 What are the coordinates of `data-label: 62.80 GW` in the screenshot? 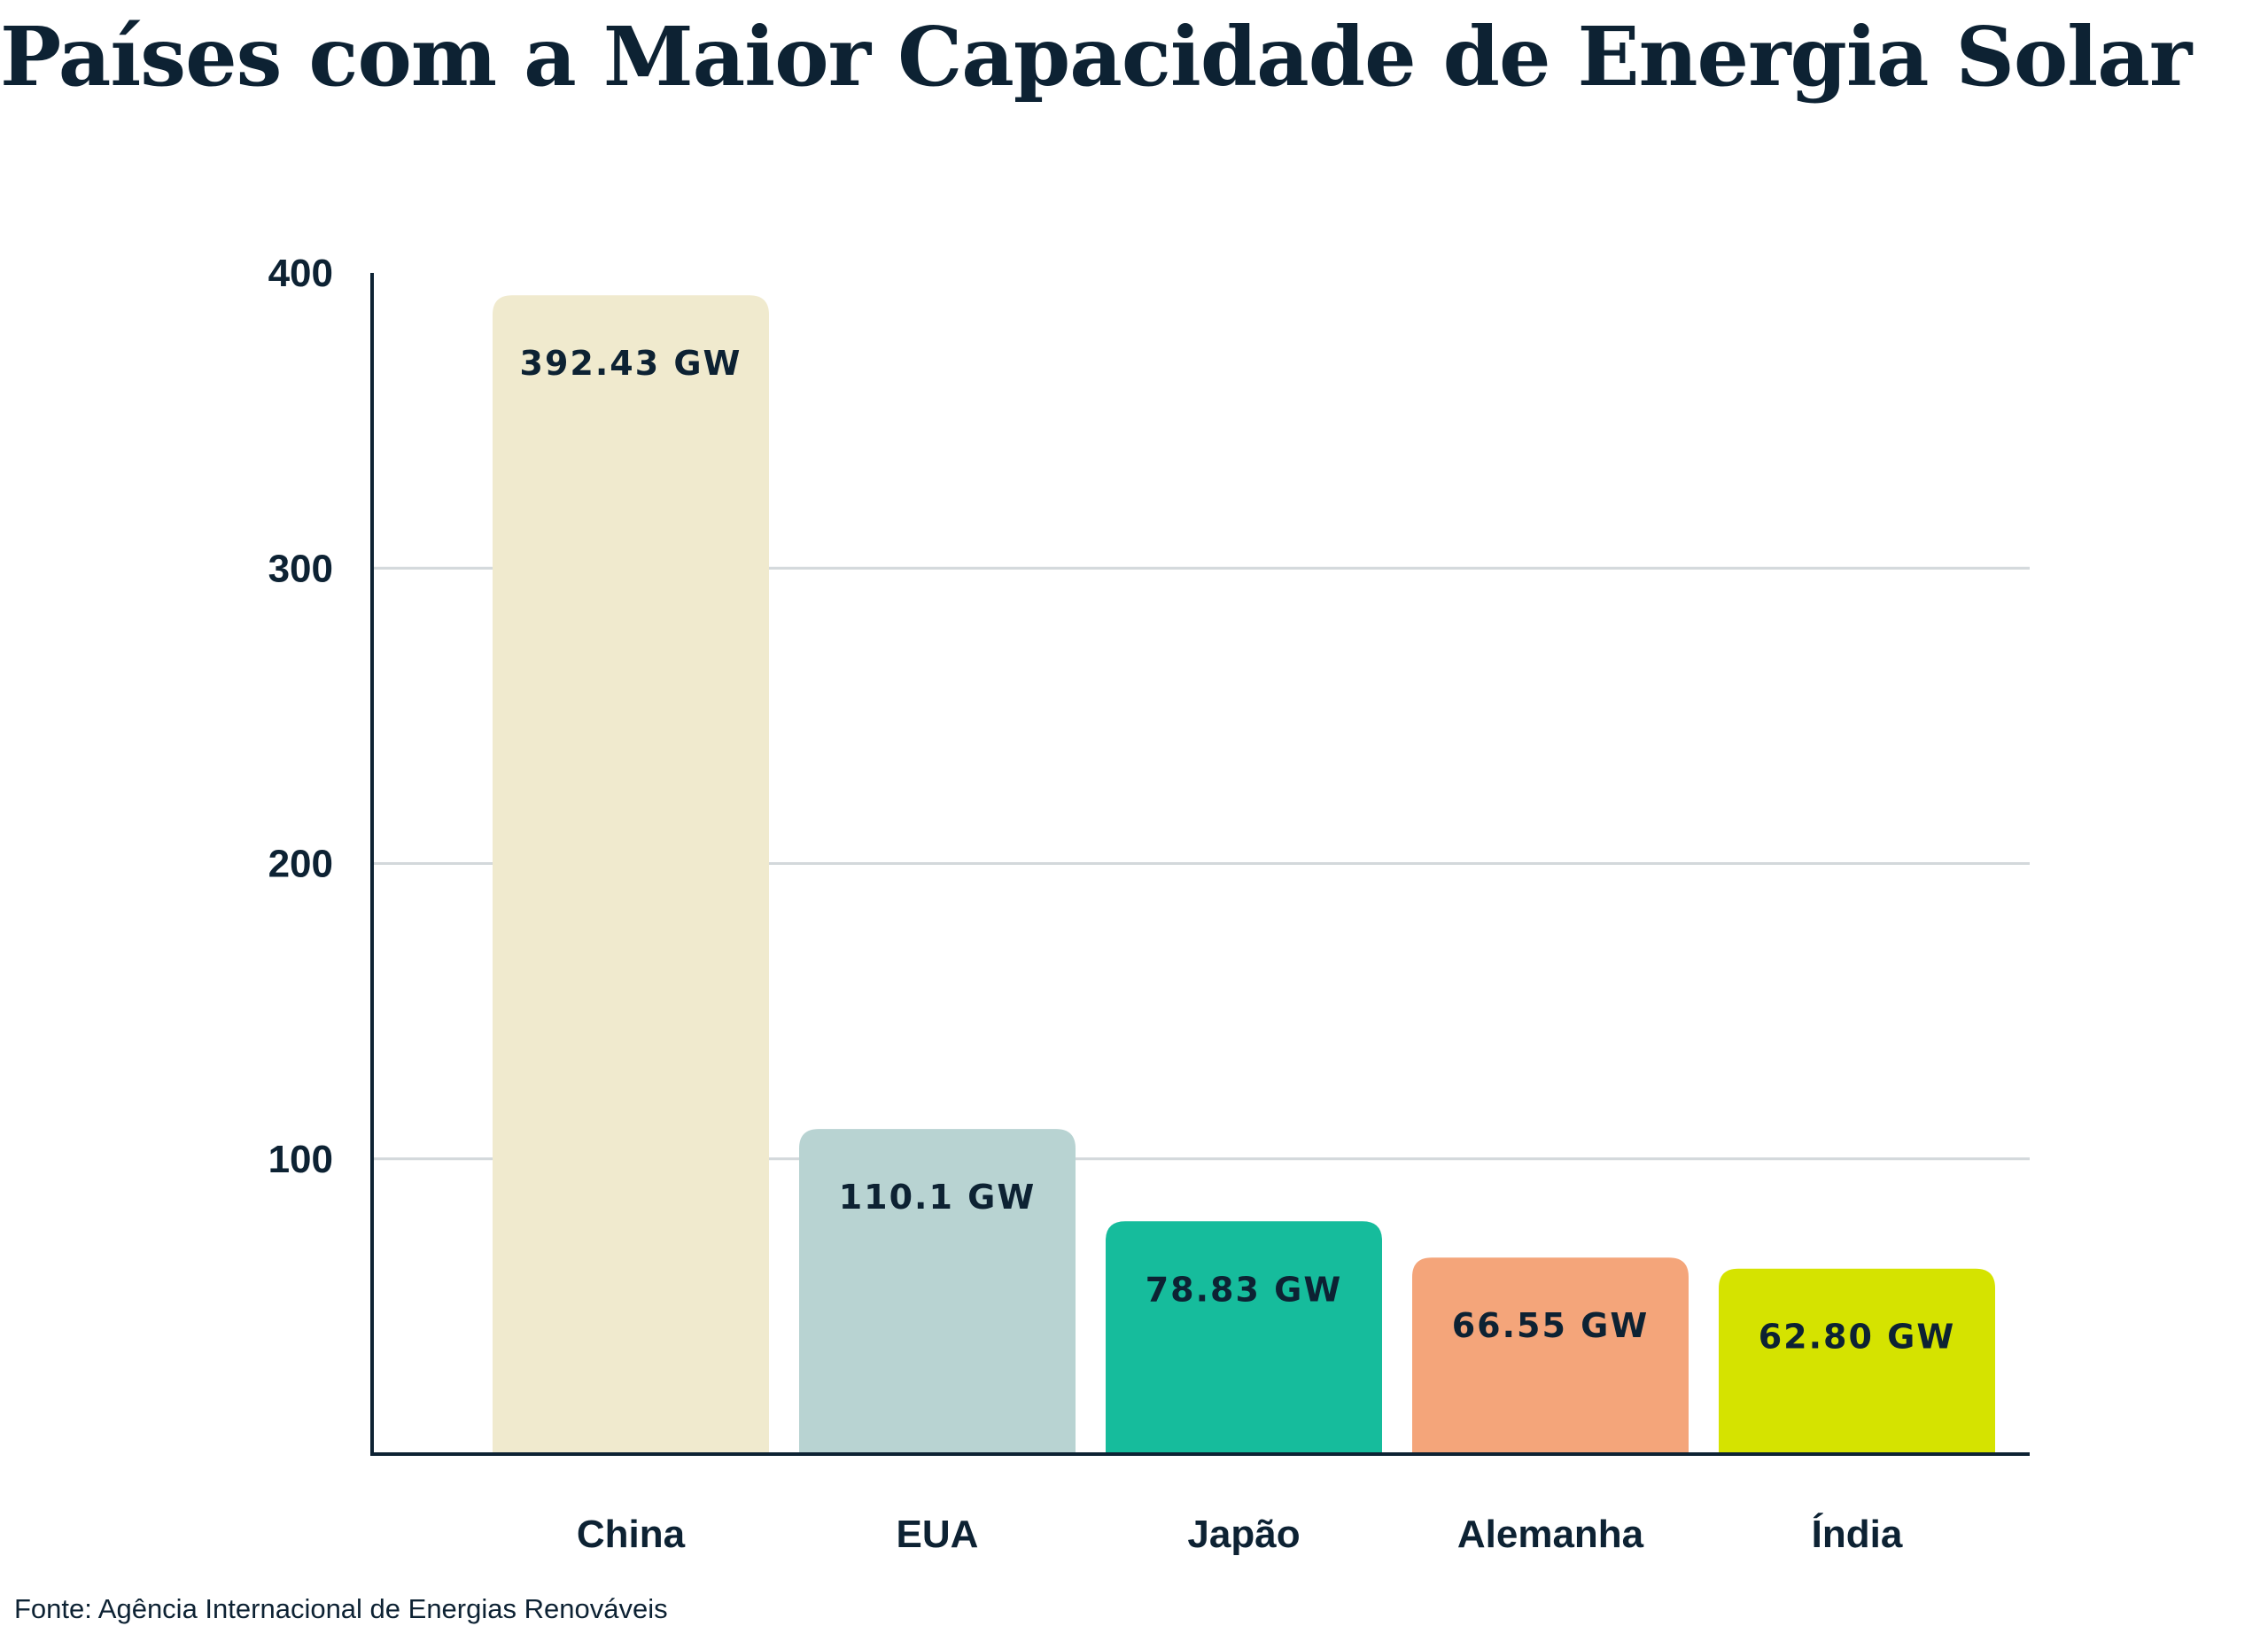 It's located at (1857, 1337).